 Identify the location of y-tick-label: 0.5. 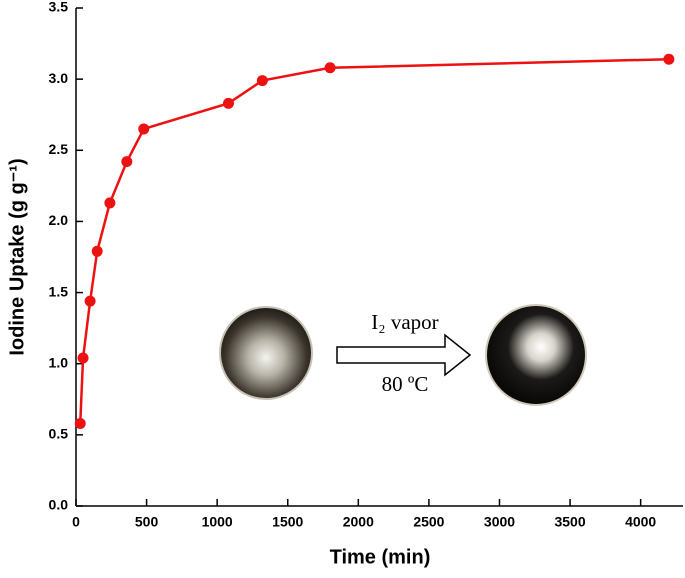
(59, 434).